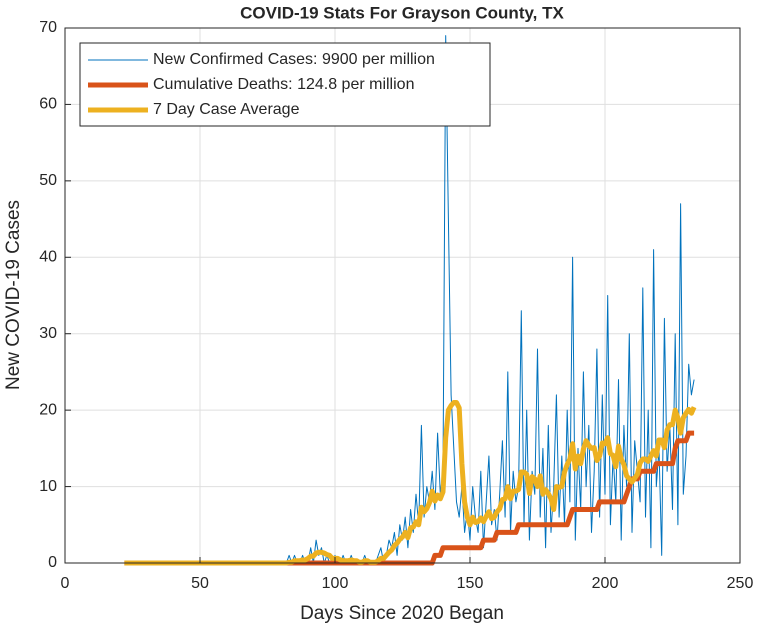  Describe the element at coordinates (13, 295) in the screenshot. I see `y-axis-label: New COVID-19 Cases` at that location.